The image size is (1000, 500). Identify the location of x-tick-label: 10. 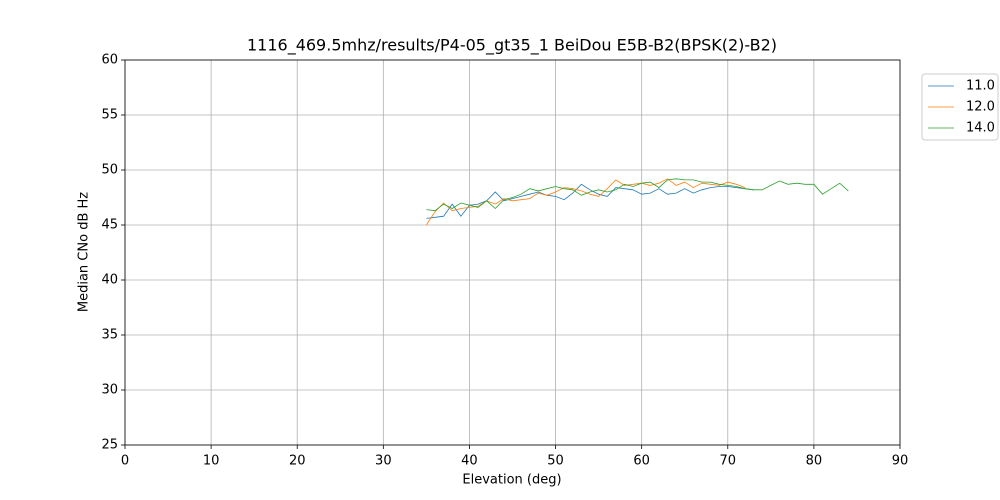
(211, 461).